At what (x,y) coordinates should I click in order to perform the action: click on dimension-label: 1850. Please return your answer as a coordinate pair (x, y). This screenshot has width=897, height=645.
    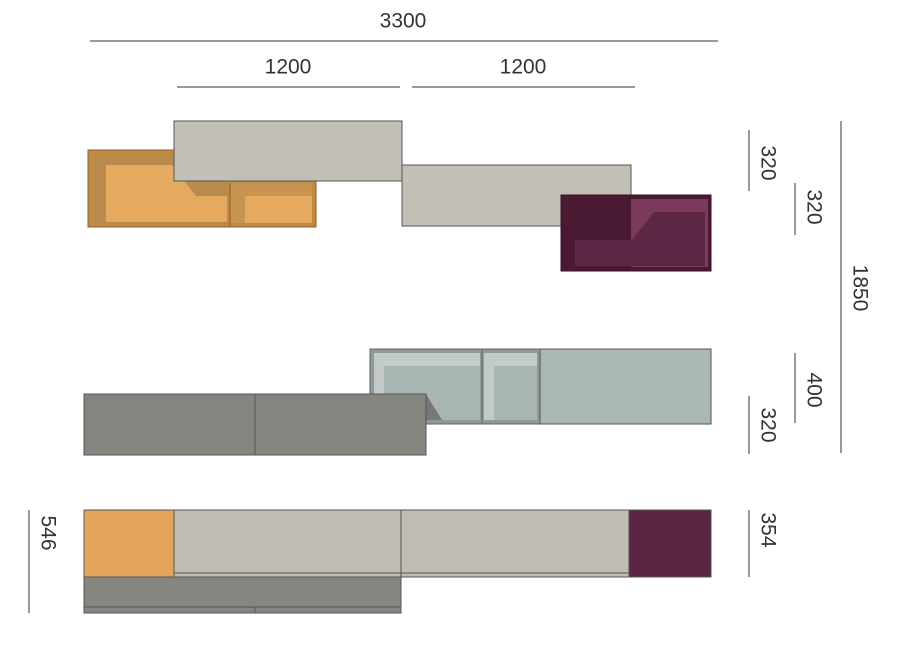
    Looking at the image, I should click on (859, 288).